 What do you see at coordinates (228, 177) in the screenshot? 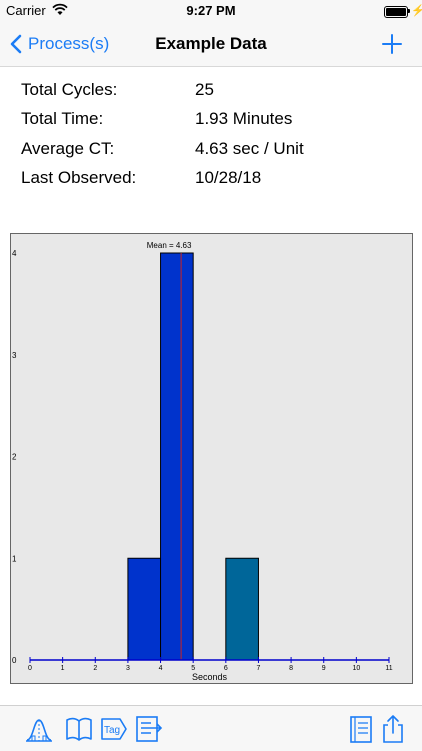
I see `stat-value: 10/28/18` at bounding box center [228, 177].